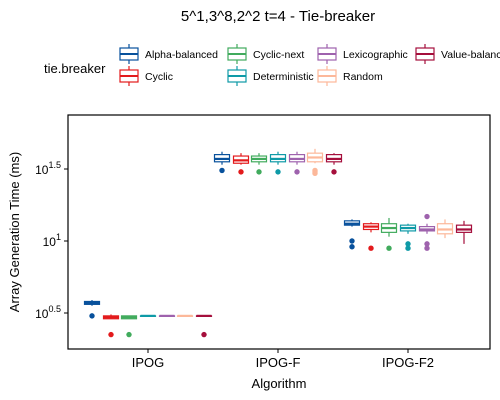 This screenshot has width=500, height=400. I want to click on legend-label: Value-balanced, so click(470, 55).